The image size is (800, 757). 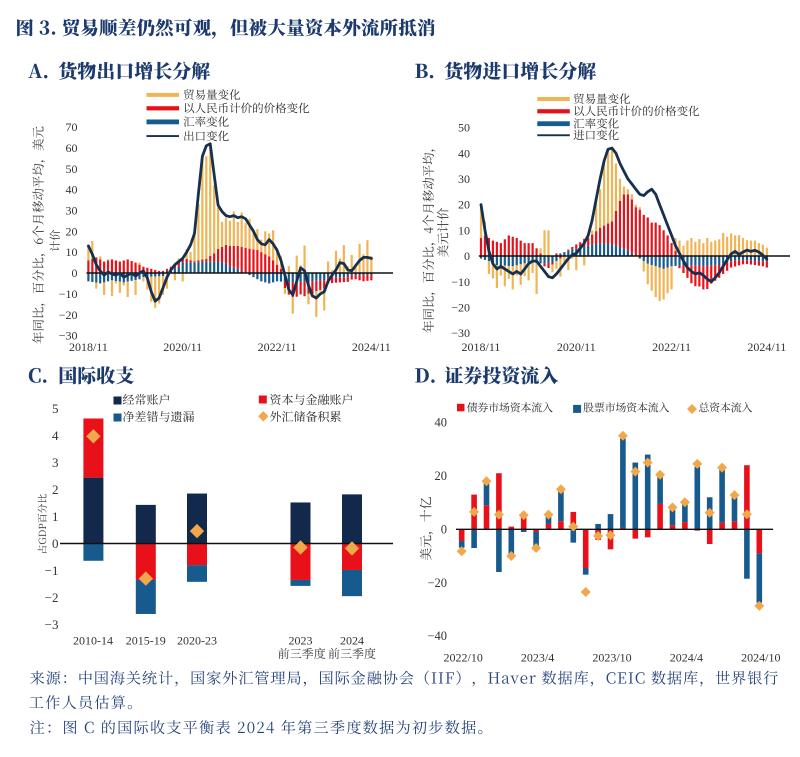 I want to click on svg-text: 2023/4, so click(x=537, y=658).